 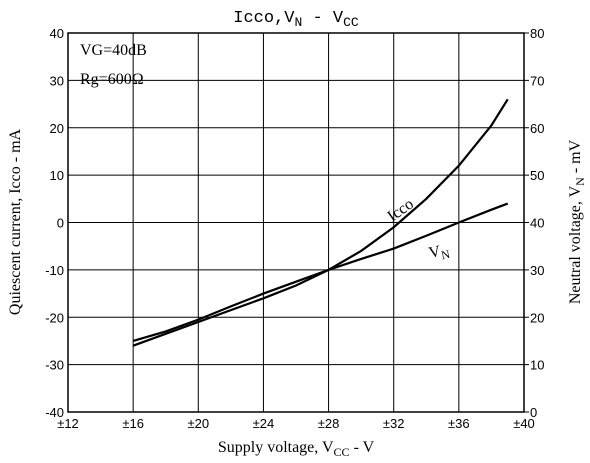 I want to click on x-tick-label: ±28, so click(x=329, y=423).